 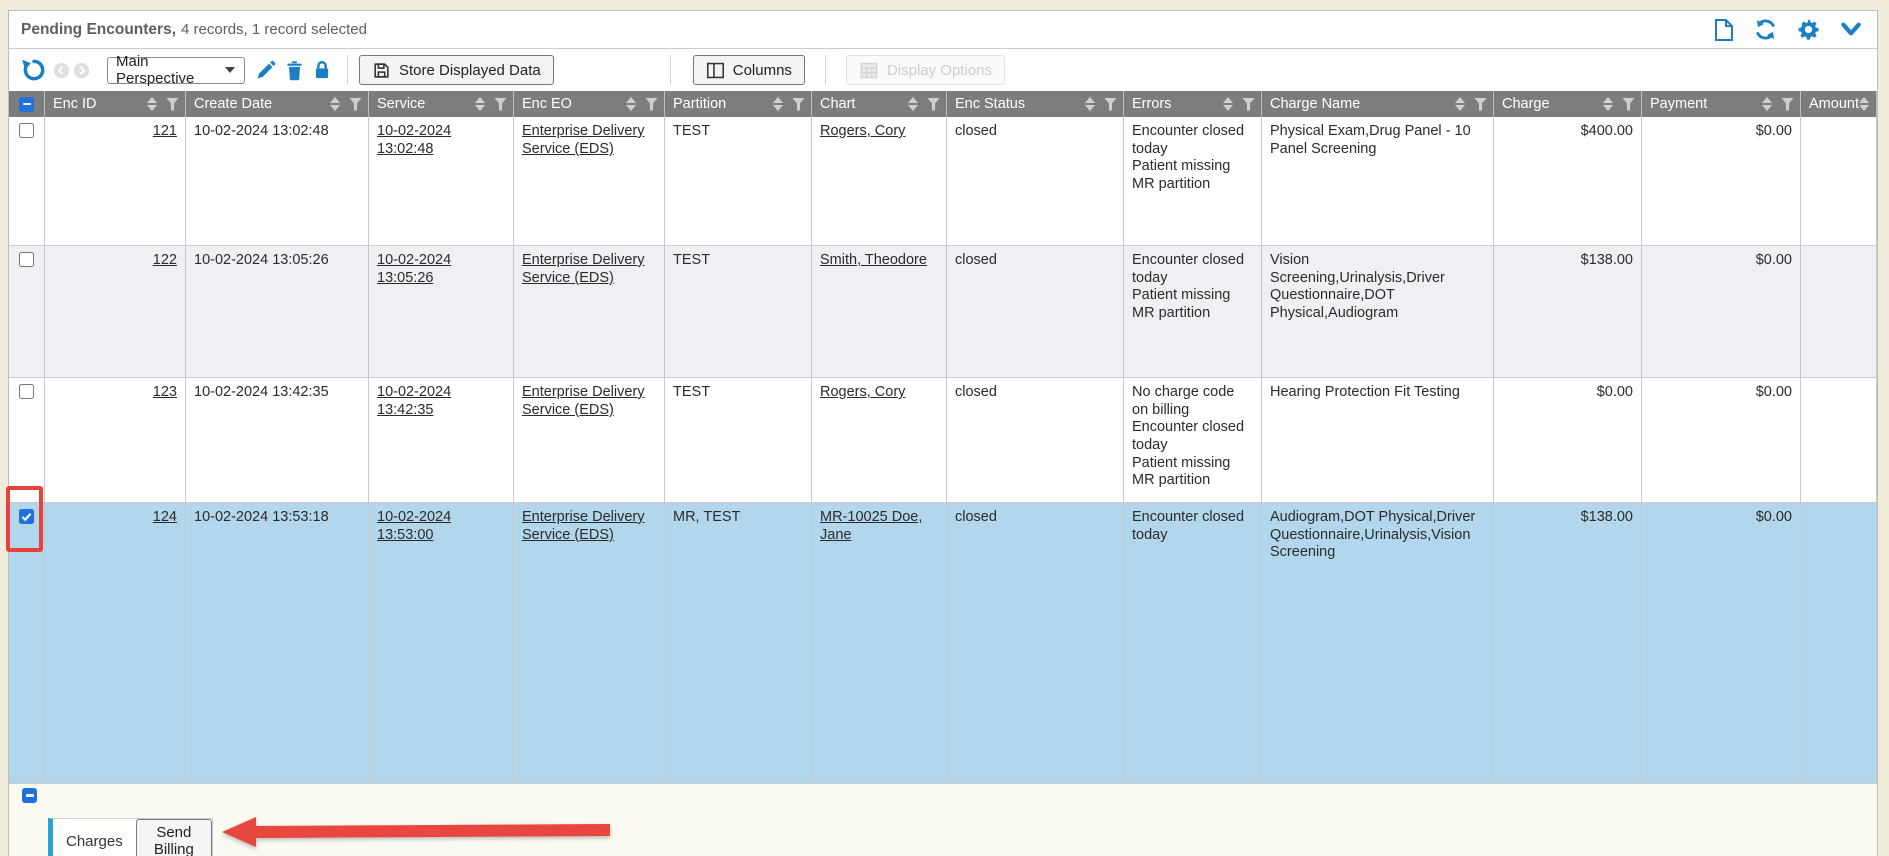 I want to click on display-options-label: Display Options, so click(x=939, y=70).